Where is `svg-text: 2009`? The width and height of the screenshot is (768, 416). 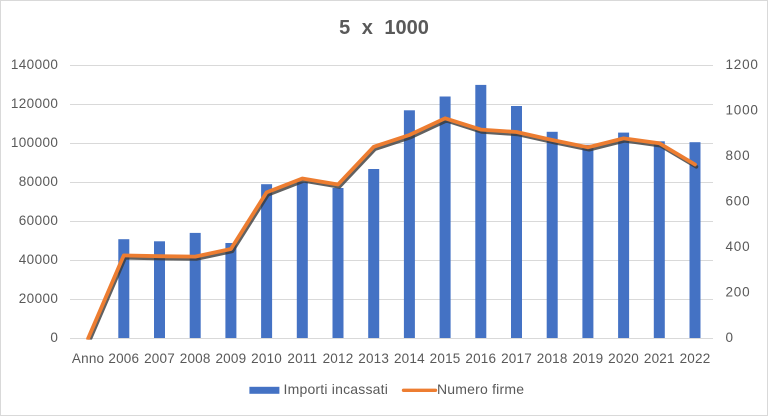 svg-text: 2009 is located at coordinates (230, 358).